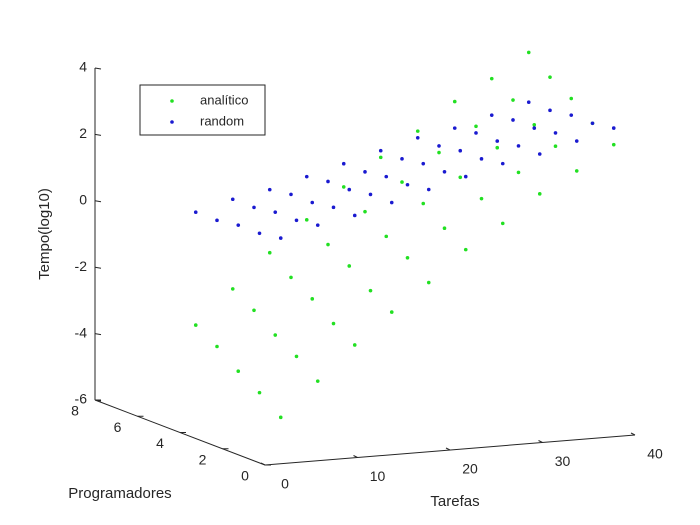 This screenshot has height=525, width=700. I want to click on x-tick-label: 20, so click(470, 469).